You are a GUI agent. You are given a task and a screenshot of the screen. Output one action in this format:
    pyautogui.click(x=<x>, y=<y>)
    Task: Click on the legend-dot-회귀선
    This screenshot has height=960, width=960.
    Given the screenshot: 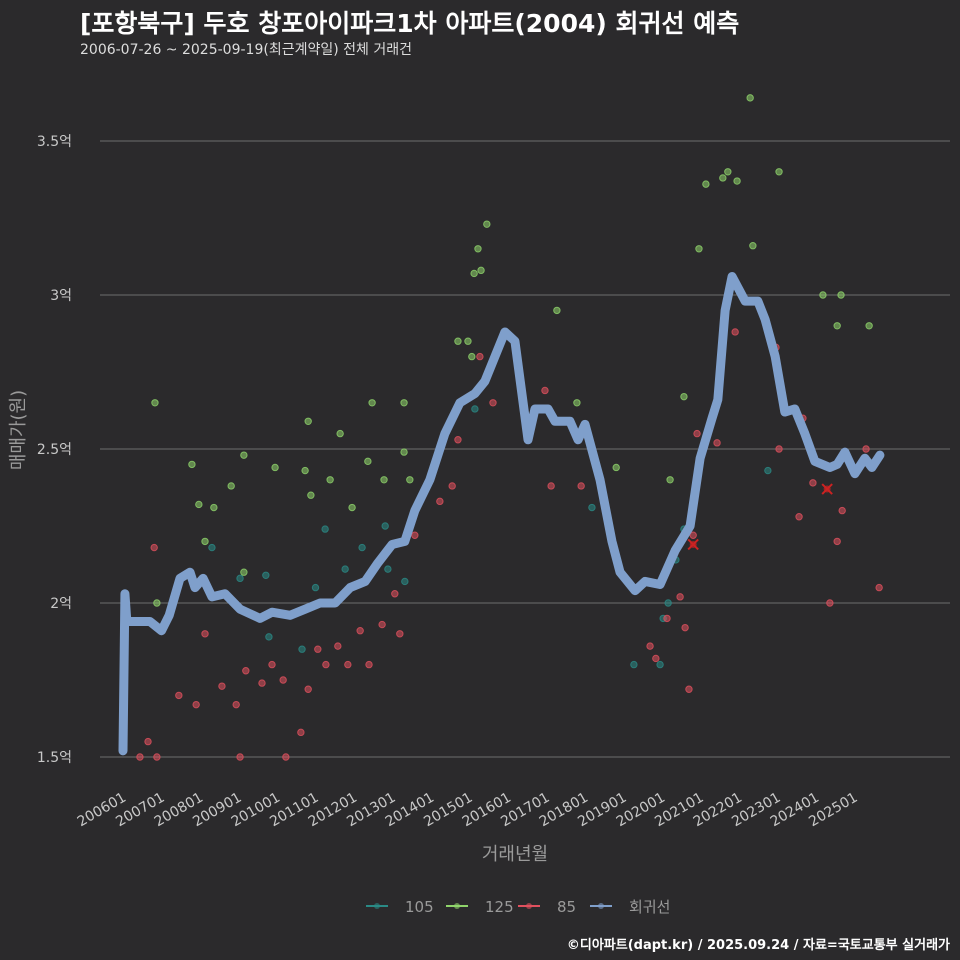 What is the action you would take?
    pyautogui.click(x=601, y=906)
    